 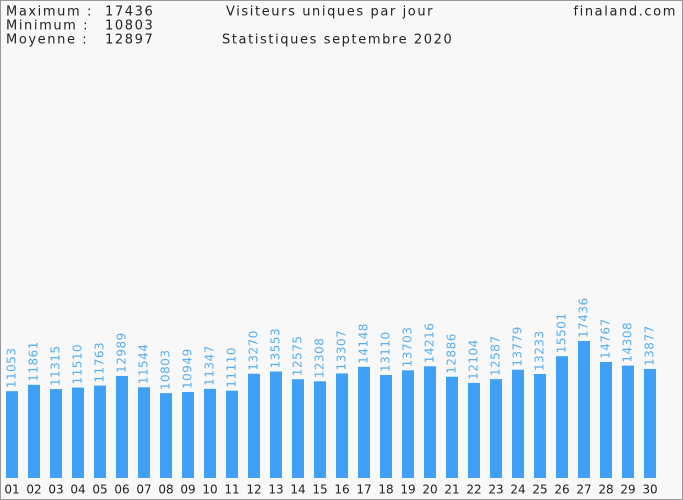 What do you see at coordinates (385, 490) in the screenshot?
I see `x-tick-label: 18` at bounding box center [385, 490].